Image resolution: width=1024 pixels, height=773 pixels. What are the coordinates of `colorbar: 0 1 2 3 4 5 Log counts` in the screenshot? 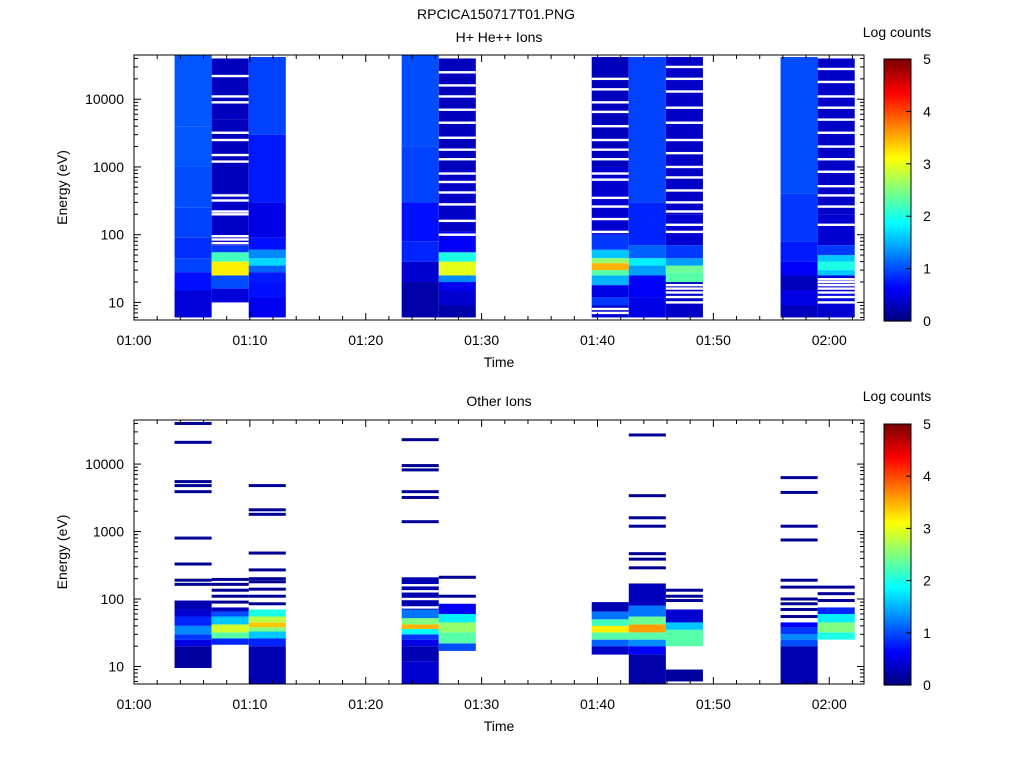 It's located at (897, 540).